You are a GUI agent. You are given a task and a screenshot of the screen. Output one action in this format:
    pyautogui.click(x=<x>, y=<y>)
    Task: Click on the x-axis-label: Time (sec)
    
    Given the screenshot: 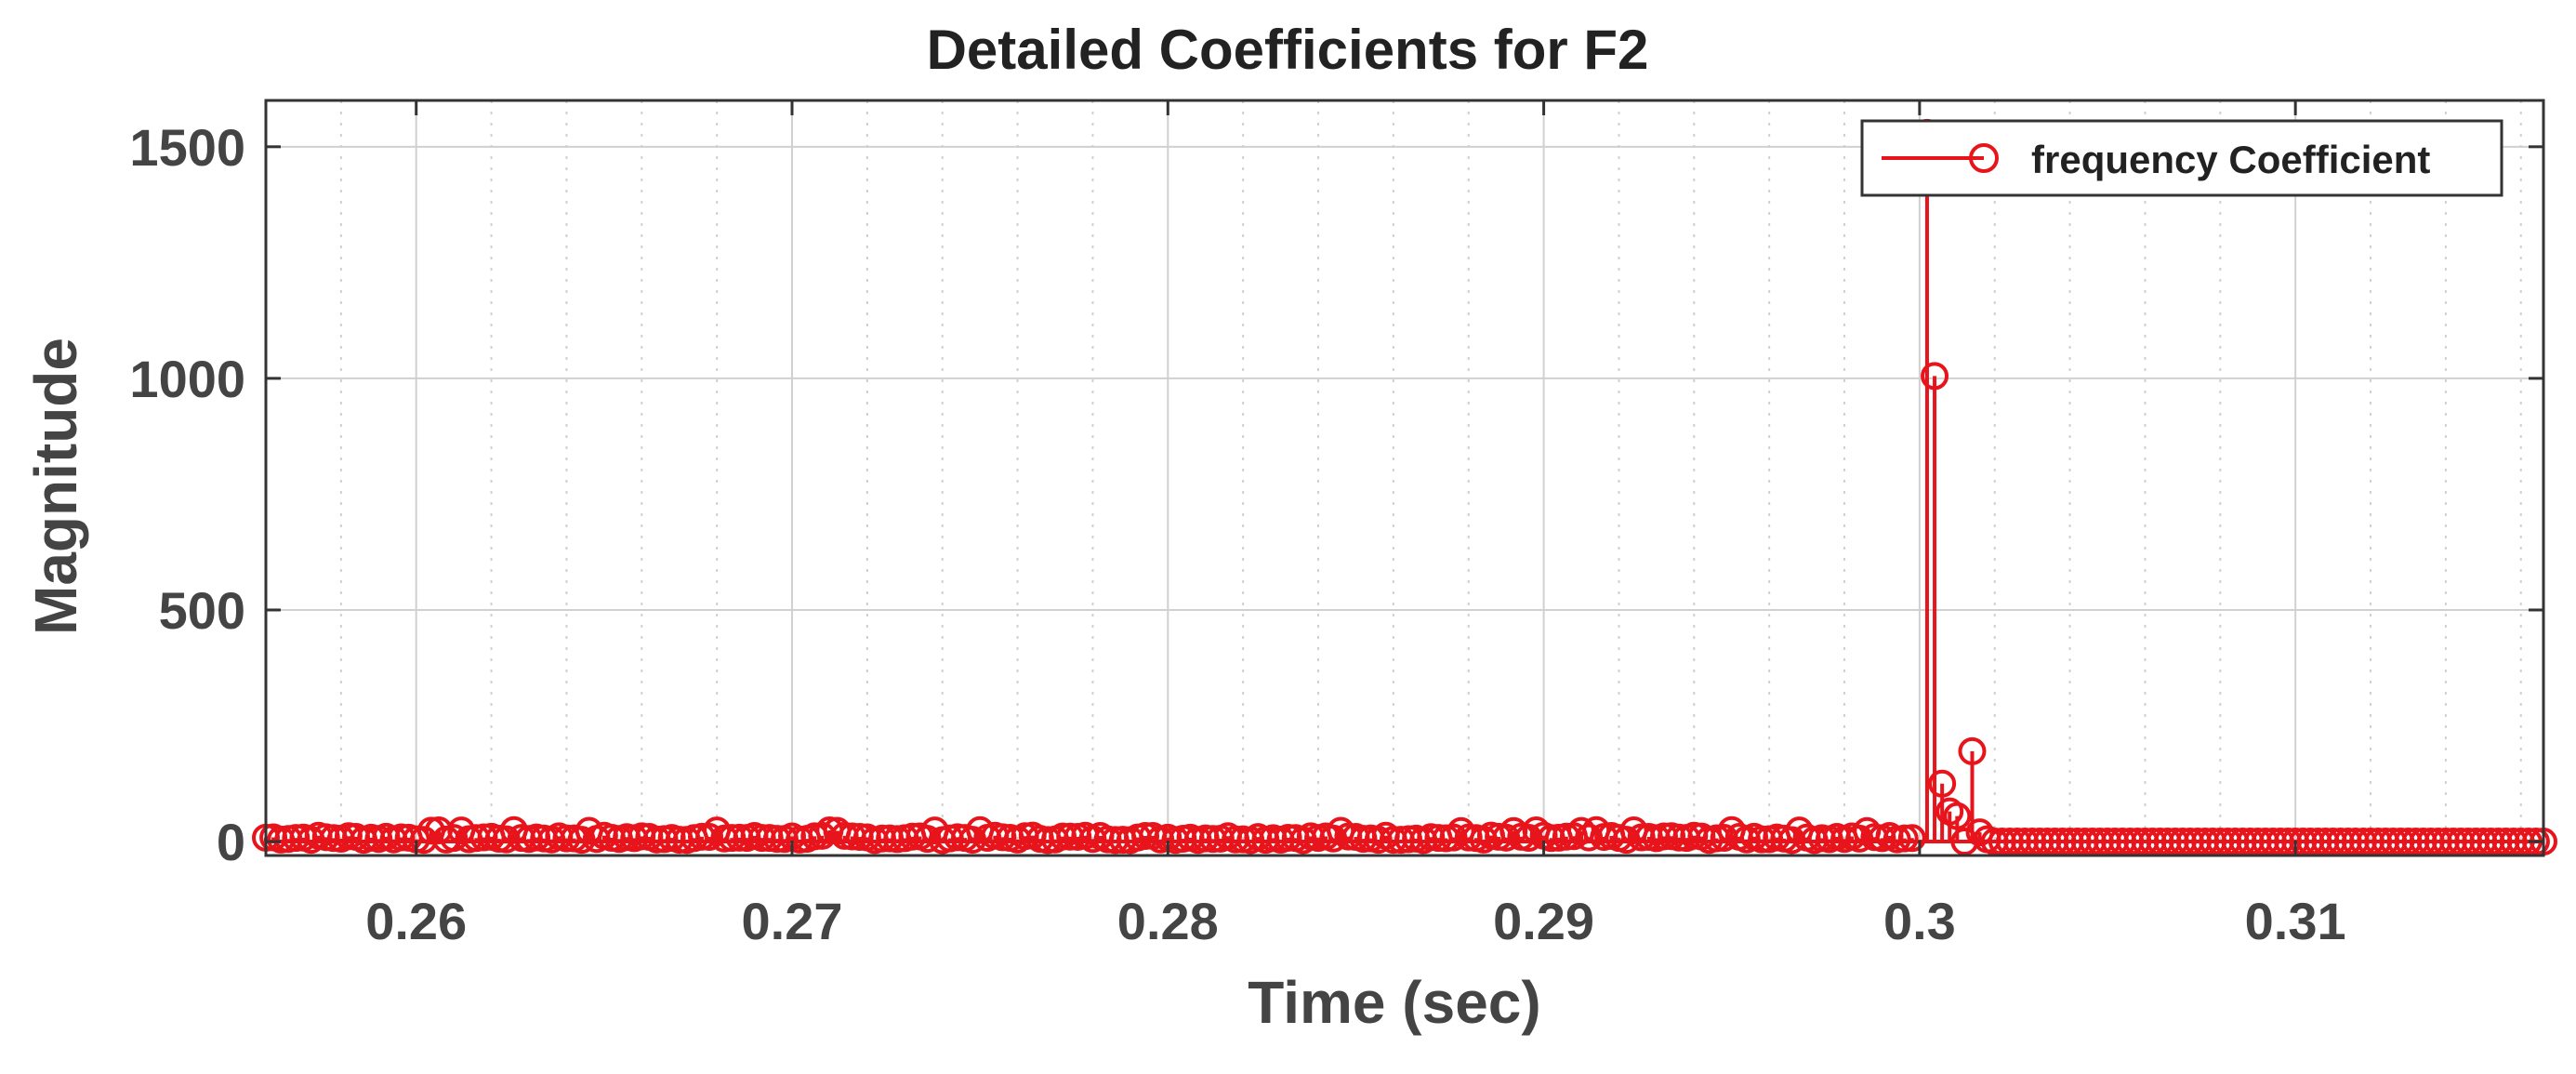 What is the action you would take?
    pyautogui.click(x=1394, y=1003)
    